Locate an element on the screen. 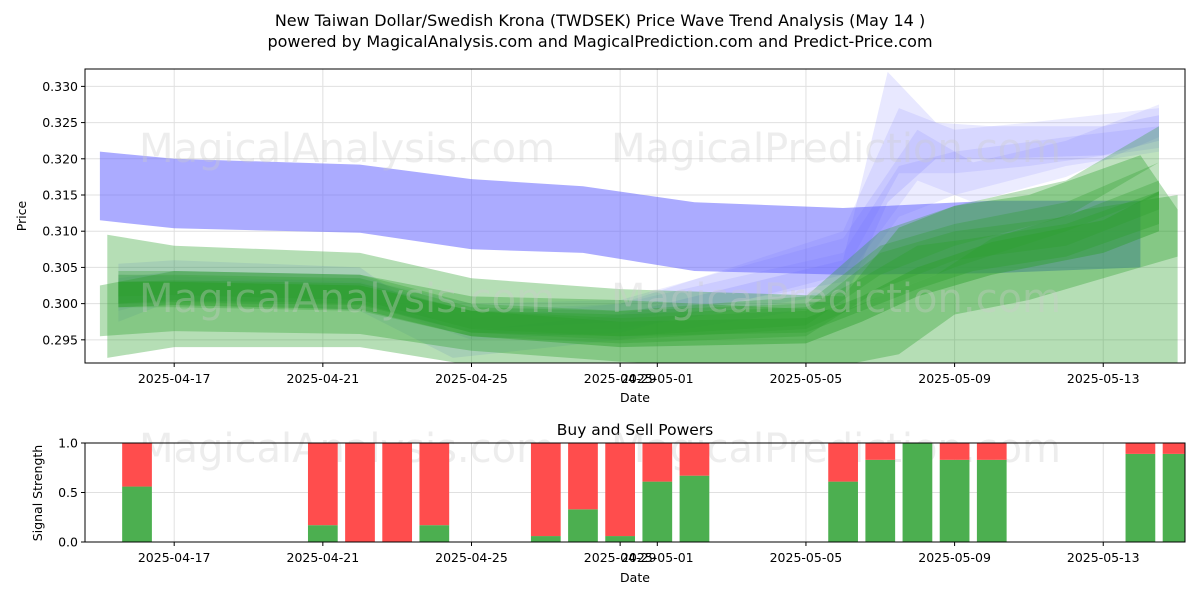 The width and height of the screenshot is (1200, 600). power-x-tick-label: 2025-05-01 is located at coordinates (657, 557).